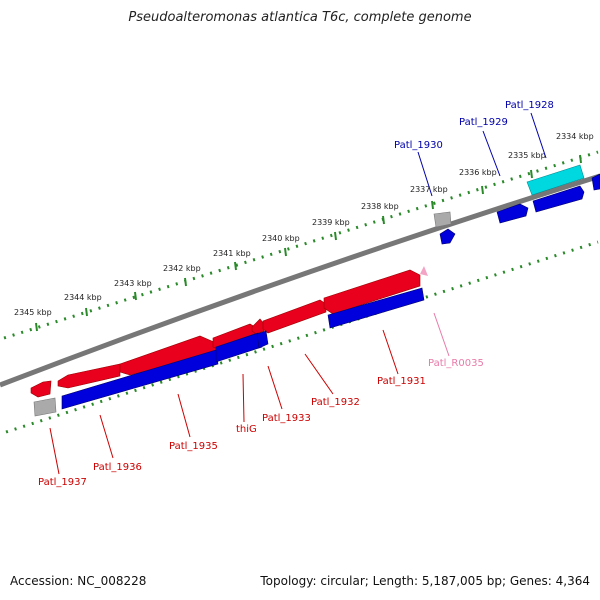  Describe the element at coordinates (246, 429) in the screenshot. I see `gene-label: thiG` at that location.